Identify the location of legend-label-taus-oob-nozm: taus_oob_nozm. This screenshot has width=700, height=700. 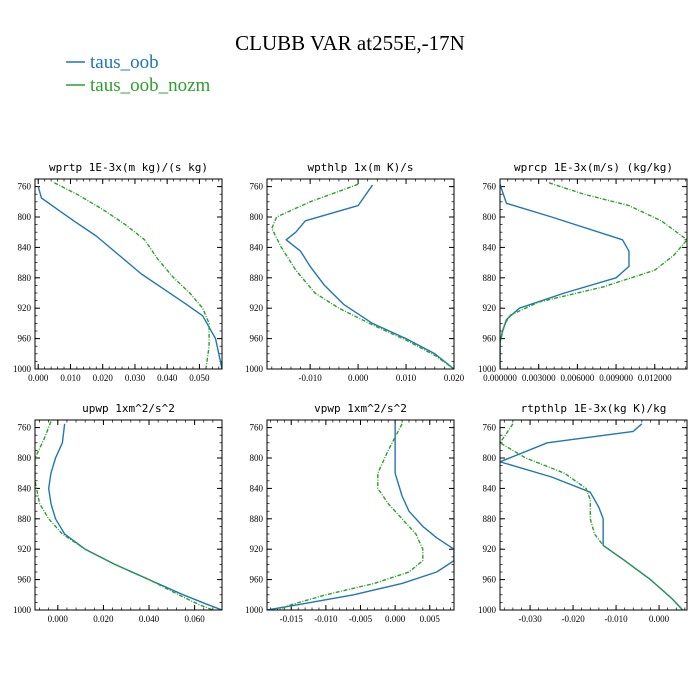
(150, 85).